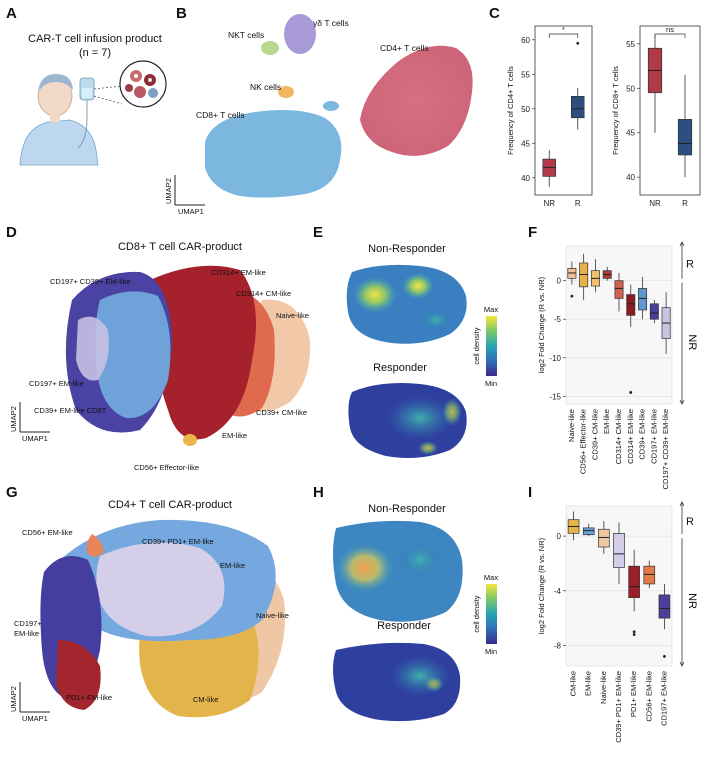 The height and width of the screenshot is (757, 705). Describe the element at coordinates (407, 249) in the screenshot. I see `panel-e-top-title: Non-Responder` at that location.